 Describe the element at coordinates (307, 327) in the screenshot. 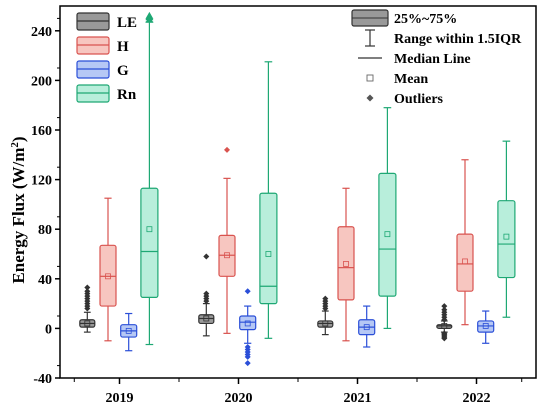

I see `series-G` at that location.